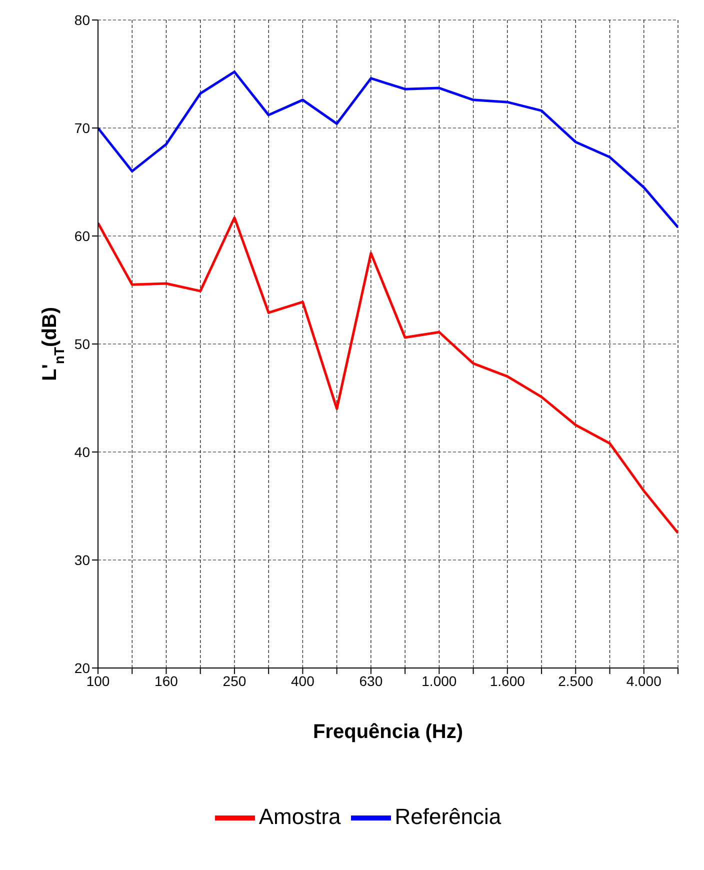 The height and width of the screenshot is (870, 704). I want to click on x-tick-label: 630, so click(371, 680).